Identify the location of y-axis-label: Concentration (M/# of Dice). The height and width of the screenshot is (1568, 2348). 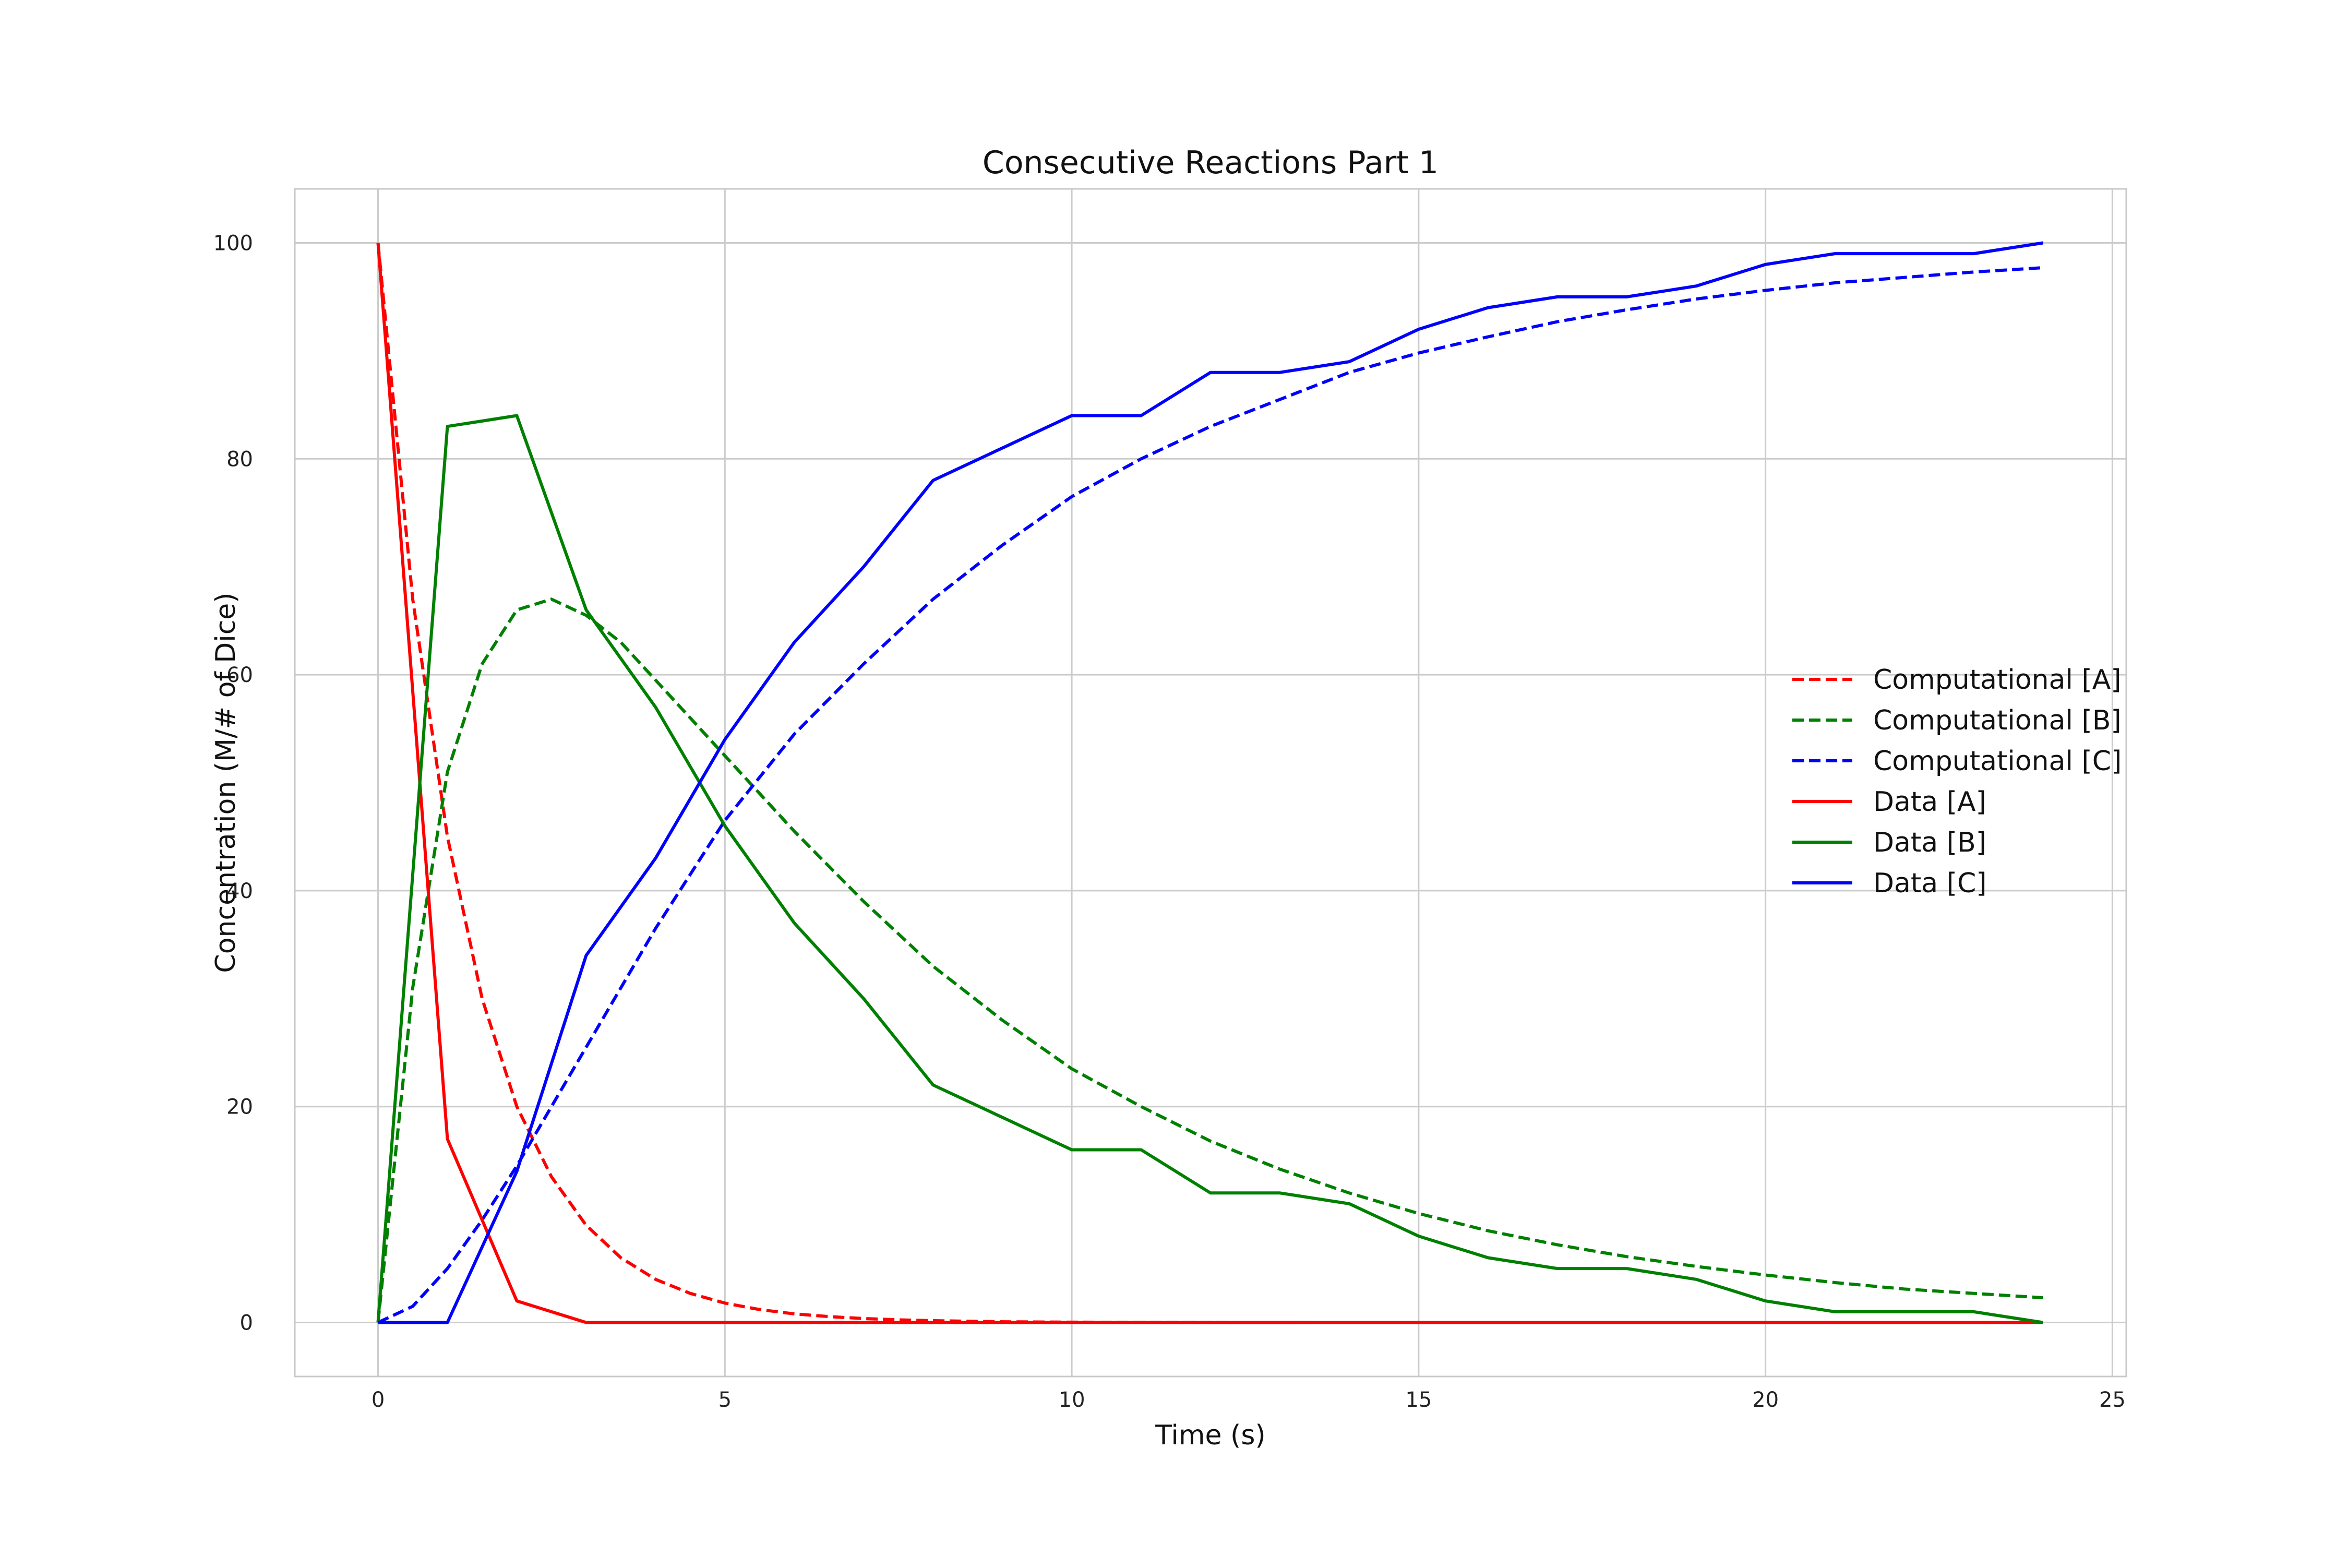
(226, 782).